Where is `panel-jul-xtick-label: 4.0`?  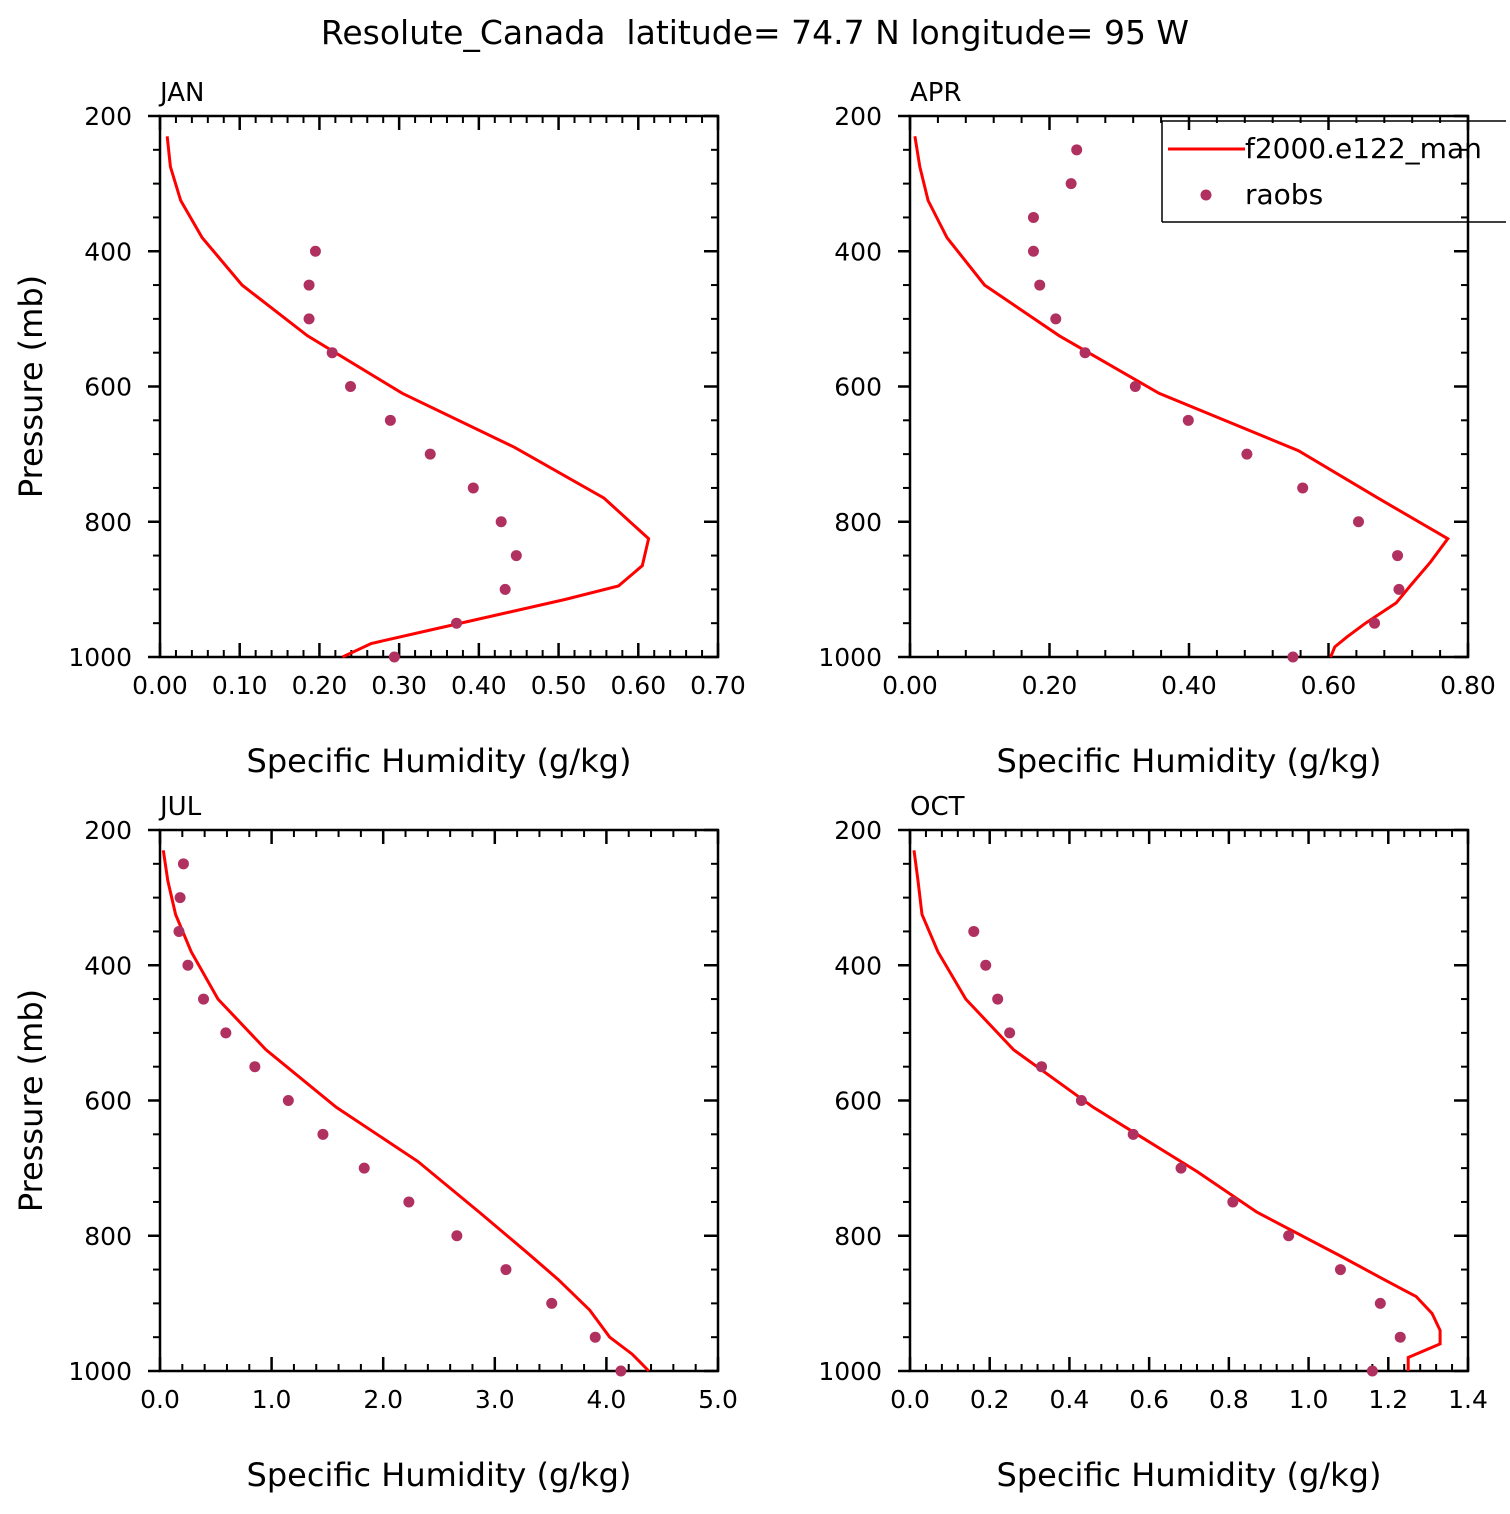
panel-jul-xtick-label: 4.0 is located at coordinates (607, 1399).